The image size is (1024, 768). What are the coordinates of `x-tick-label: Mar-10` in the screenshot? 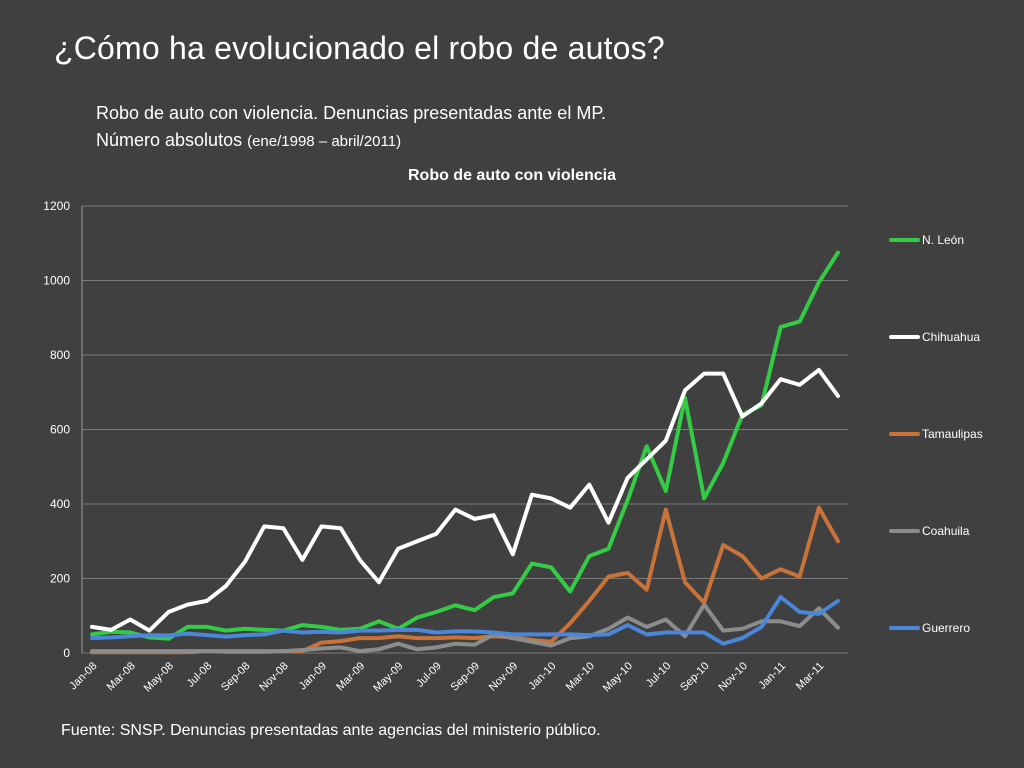 It's located at (580, 676).